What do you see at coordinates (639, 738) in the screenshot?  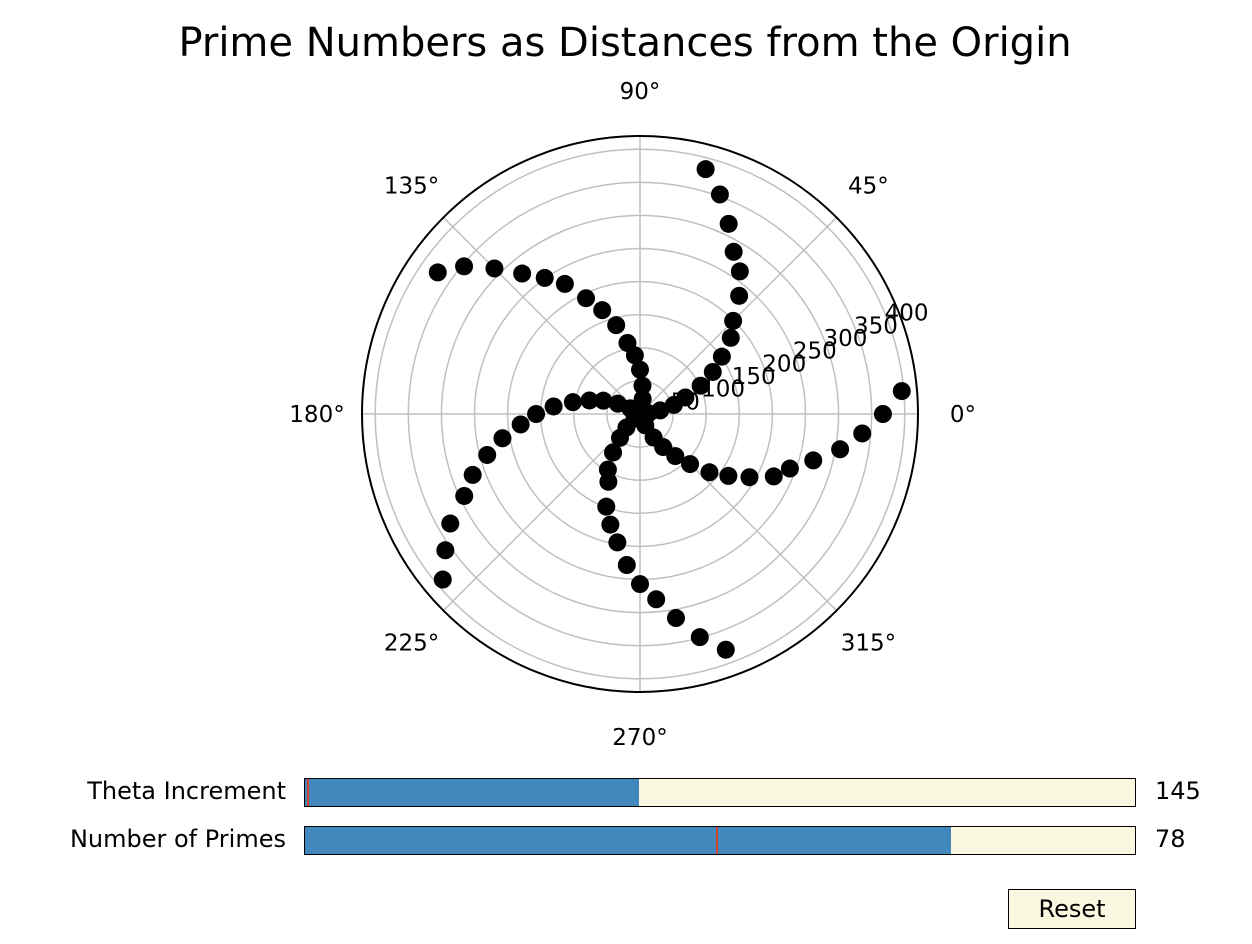 I see `theta-tick-label: 270°` at bounding box center [639, 738].